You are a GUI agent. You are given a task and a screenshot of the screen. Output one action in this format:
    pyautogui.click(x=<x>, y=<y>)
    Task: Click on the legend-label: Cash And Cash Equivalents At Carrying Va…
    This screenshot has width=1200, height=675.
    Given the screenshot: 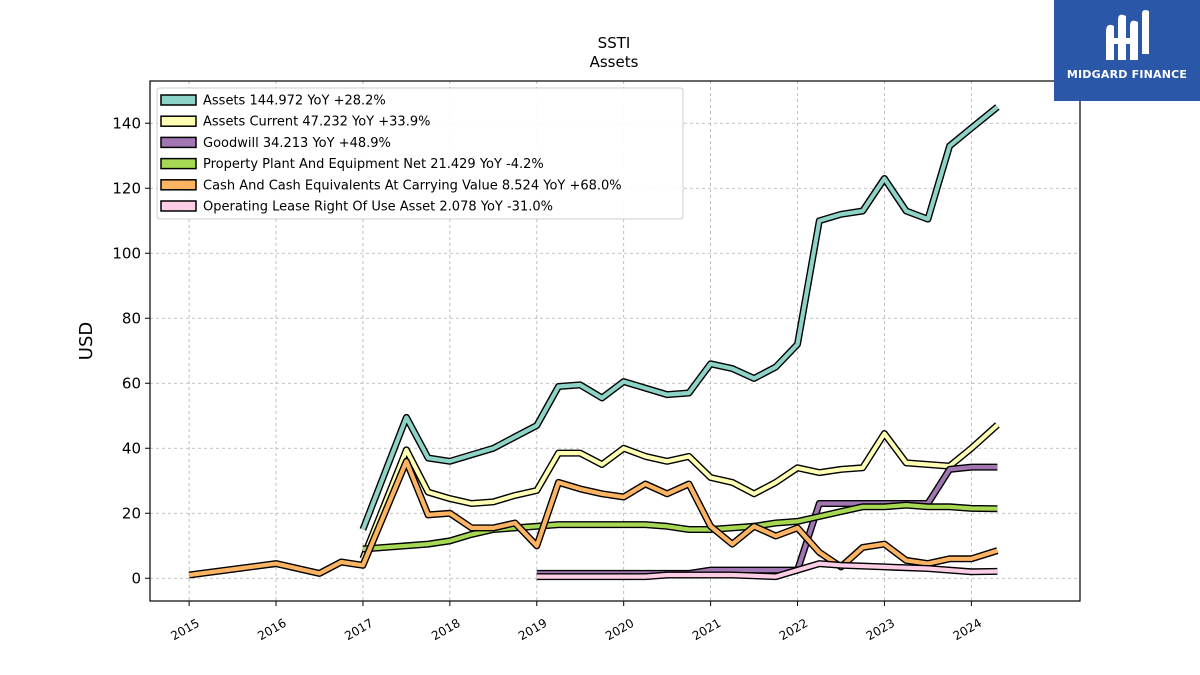 What is the action you would take?
    pyautogui.click(x=412, y=185)
    